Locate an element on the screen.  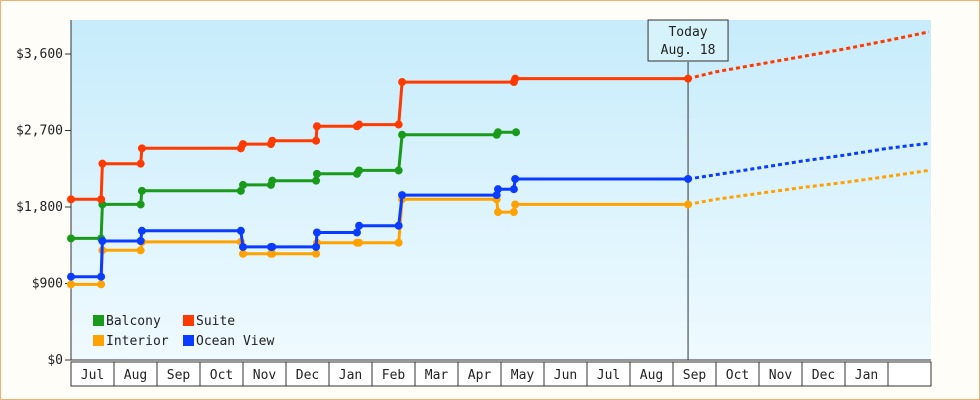
y-tick-label: $1,800 is located at coordinates (39, 207).